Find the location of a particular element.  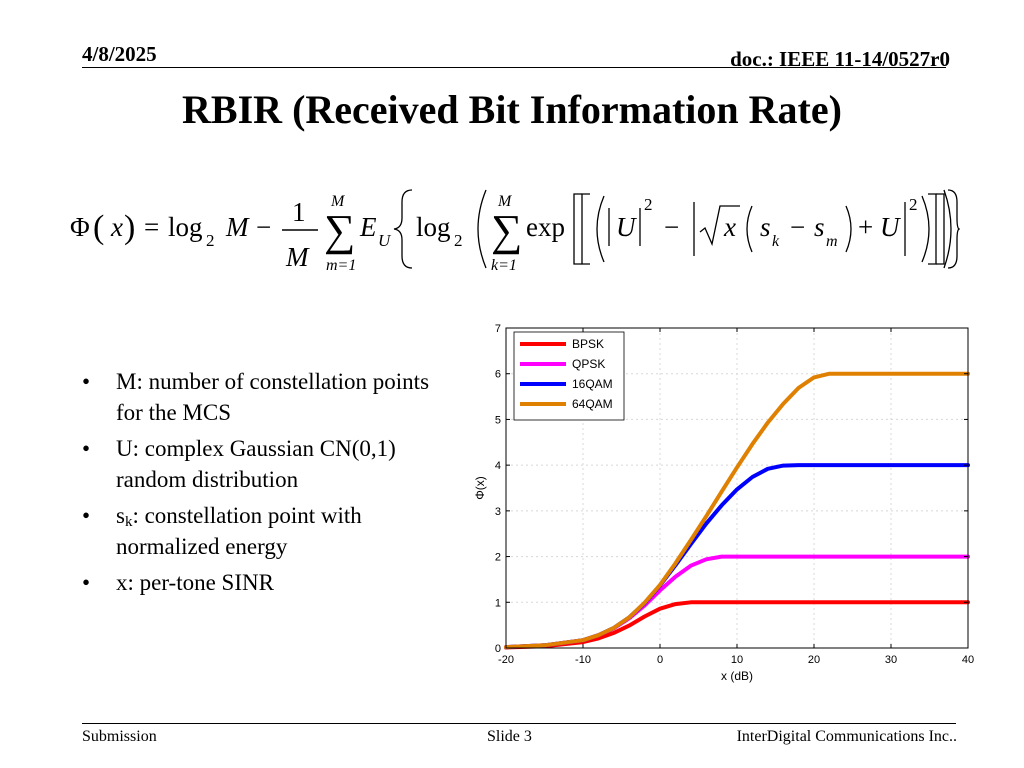

formula-exp: exp is located at coordinates (545, 227).